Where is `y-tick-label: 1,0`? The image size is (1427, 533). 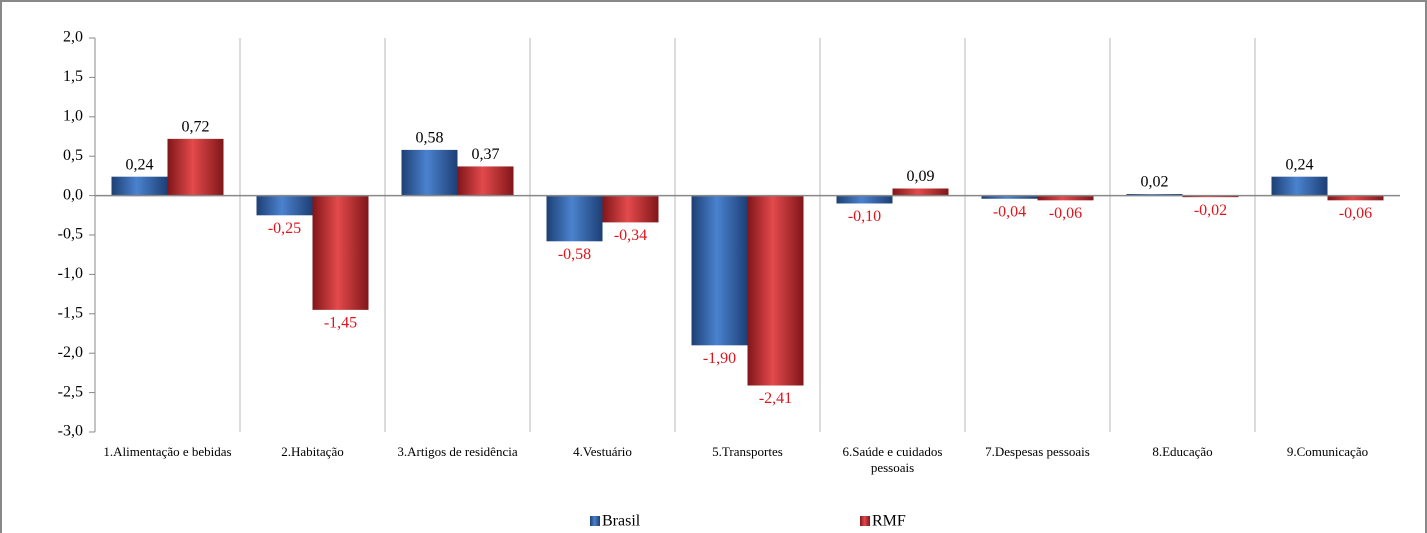 y-tick-label: 1,0 is located at coordinates (73, 115).